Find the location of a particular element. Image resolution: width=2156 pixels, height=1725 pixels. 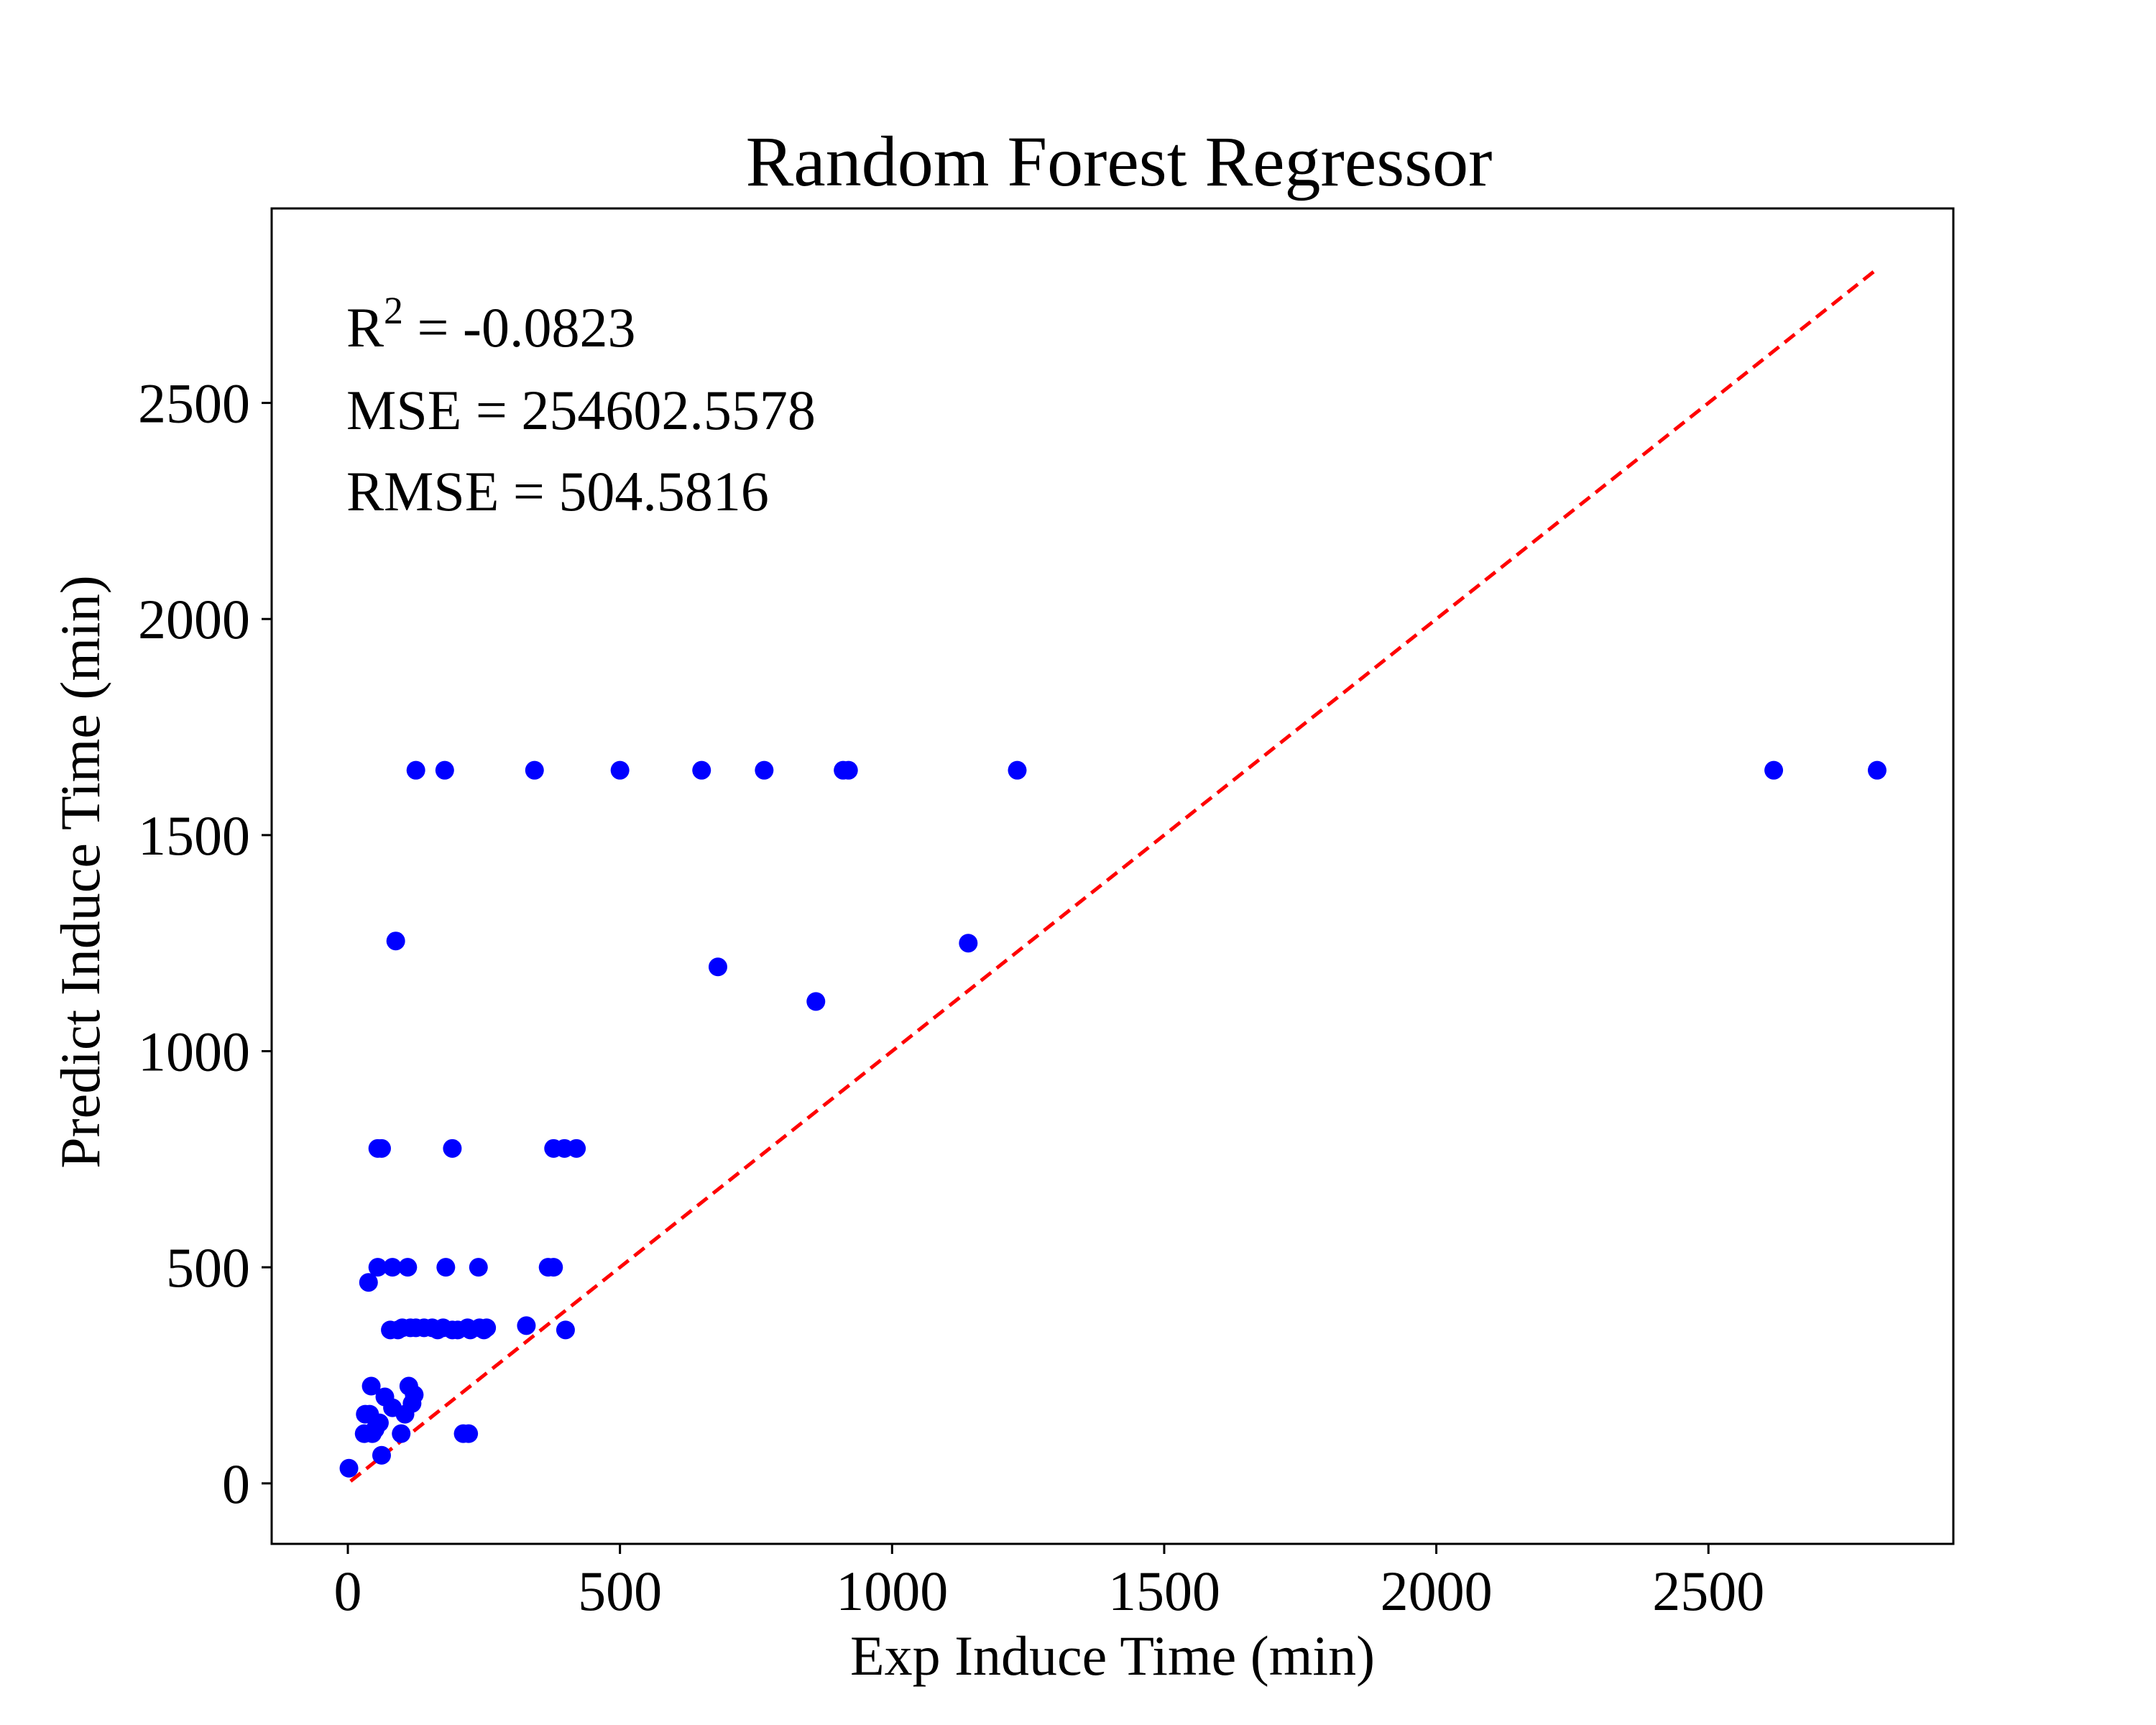

r2-base: R is located at coordinates (365, 327).